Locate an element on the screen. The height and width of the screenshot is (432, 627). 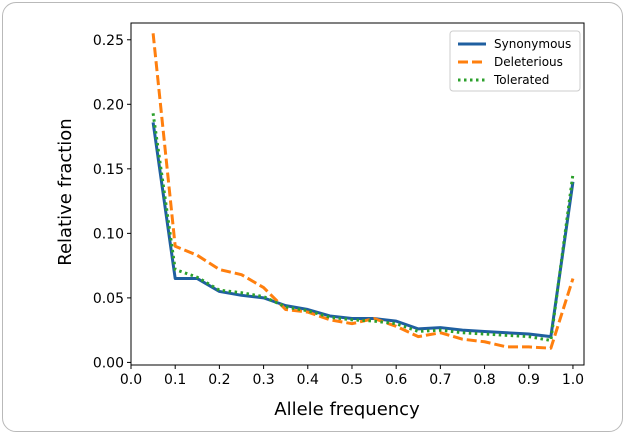
x-tick-label: 0.9 is located at coordinates (529, 380).